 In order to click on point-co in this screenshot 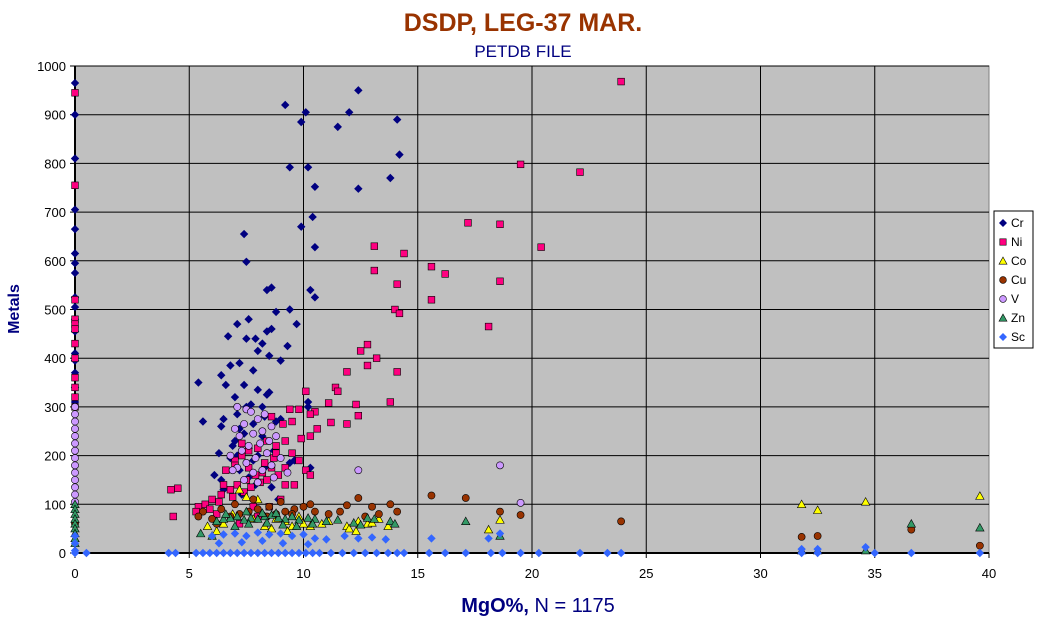, I will do `click(500, 519)`.